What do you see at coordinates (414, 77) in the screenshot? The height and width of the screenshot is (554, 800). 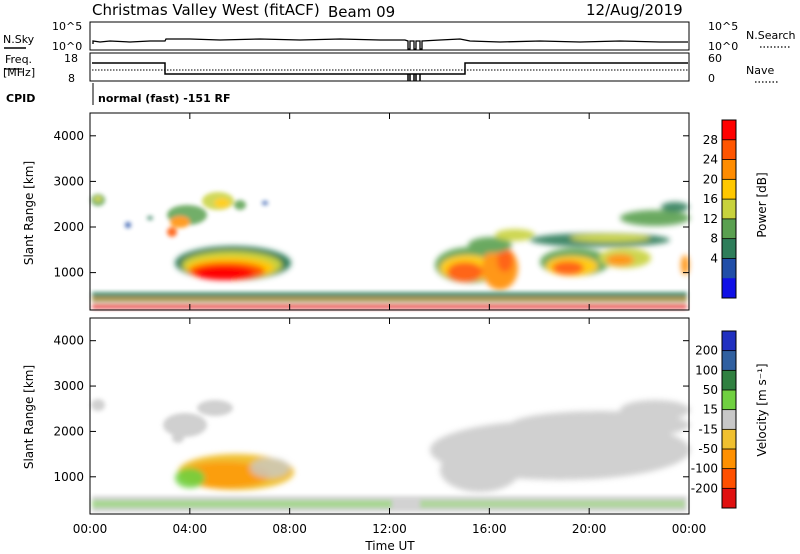 I see `freq-gaps` at bounding box center [414, 77].